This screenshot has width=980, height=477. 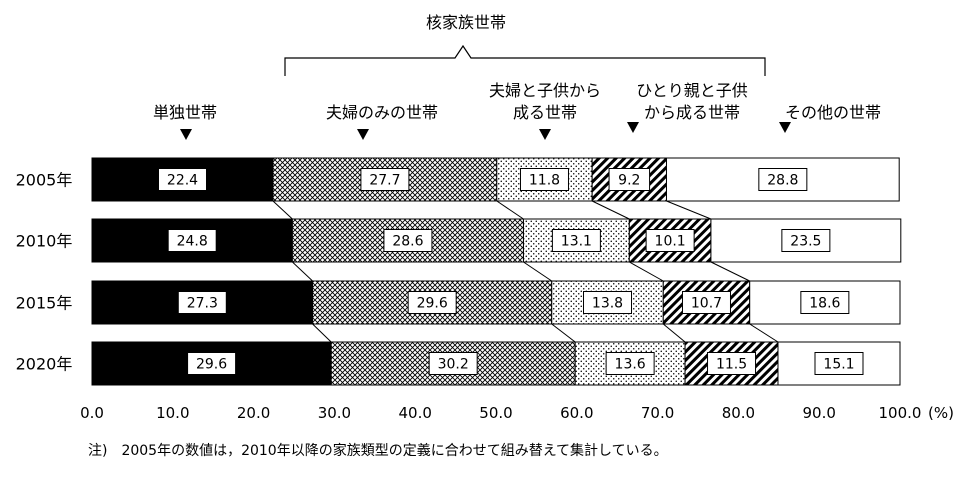 What do you see at coordinates (657, 413) in the screenshot?
I see `x-tick-label: 70.0` at bounding box center [657, 413].